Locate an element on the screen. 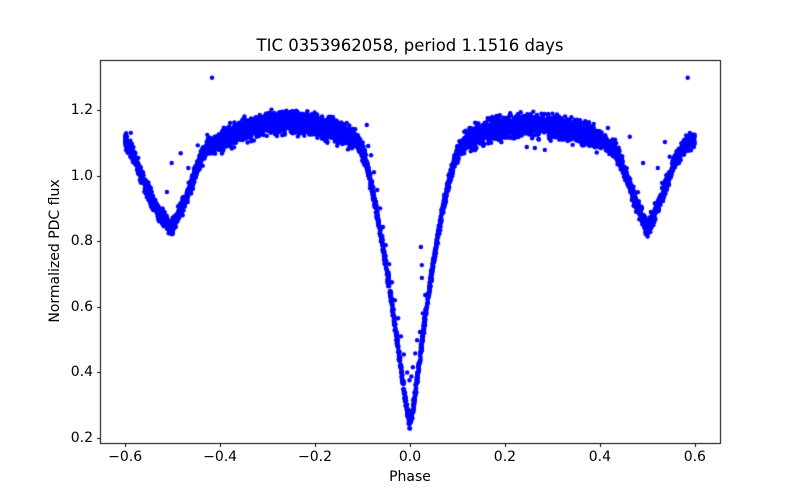  y-tick-label: 0.6 is located at coordinates (81, 306).